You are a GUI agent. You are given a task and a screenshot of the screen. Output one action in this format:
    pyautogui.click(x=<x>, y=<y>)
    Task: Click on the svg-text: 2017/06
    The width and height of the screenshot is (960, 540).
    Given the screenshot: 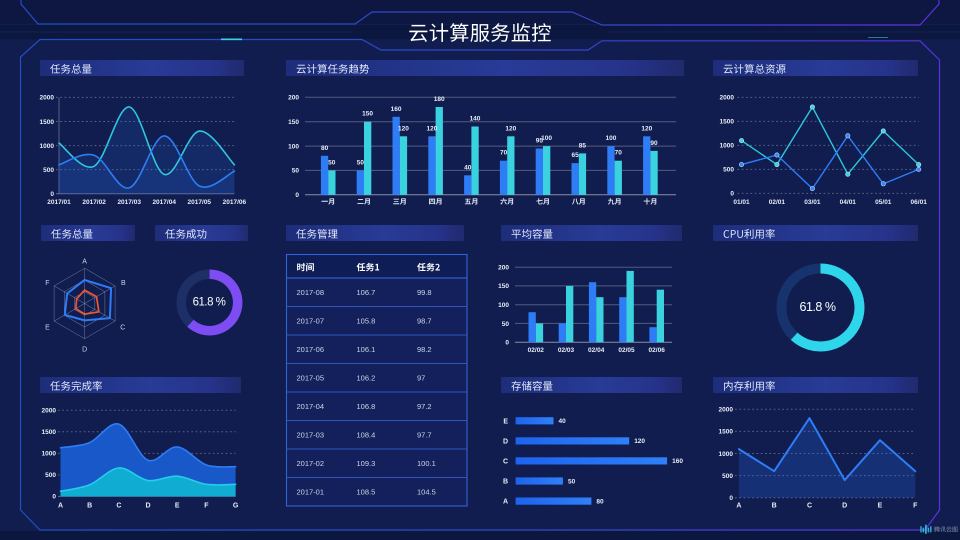 What is the action you would take?
    pyautogui.click(x=235, y=202)
    